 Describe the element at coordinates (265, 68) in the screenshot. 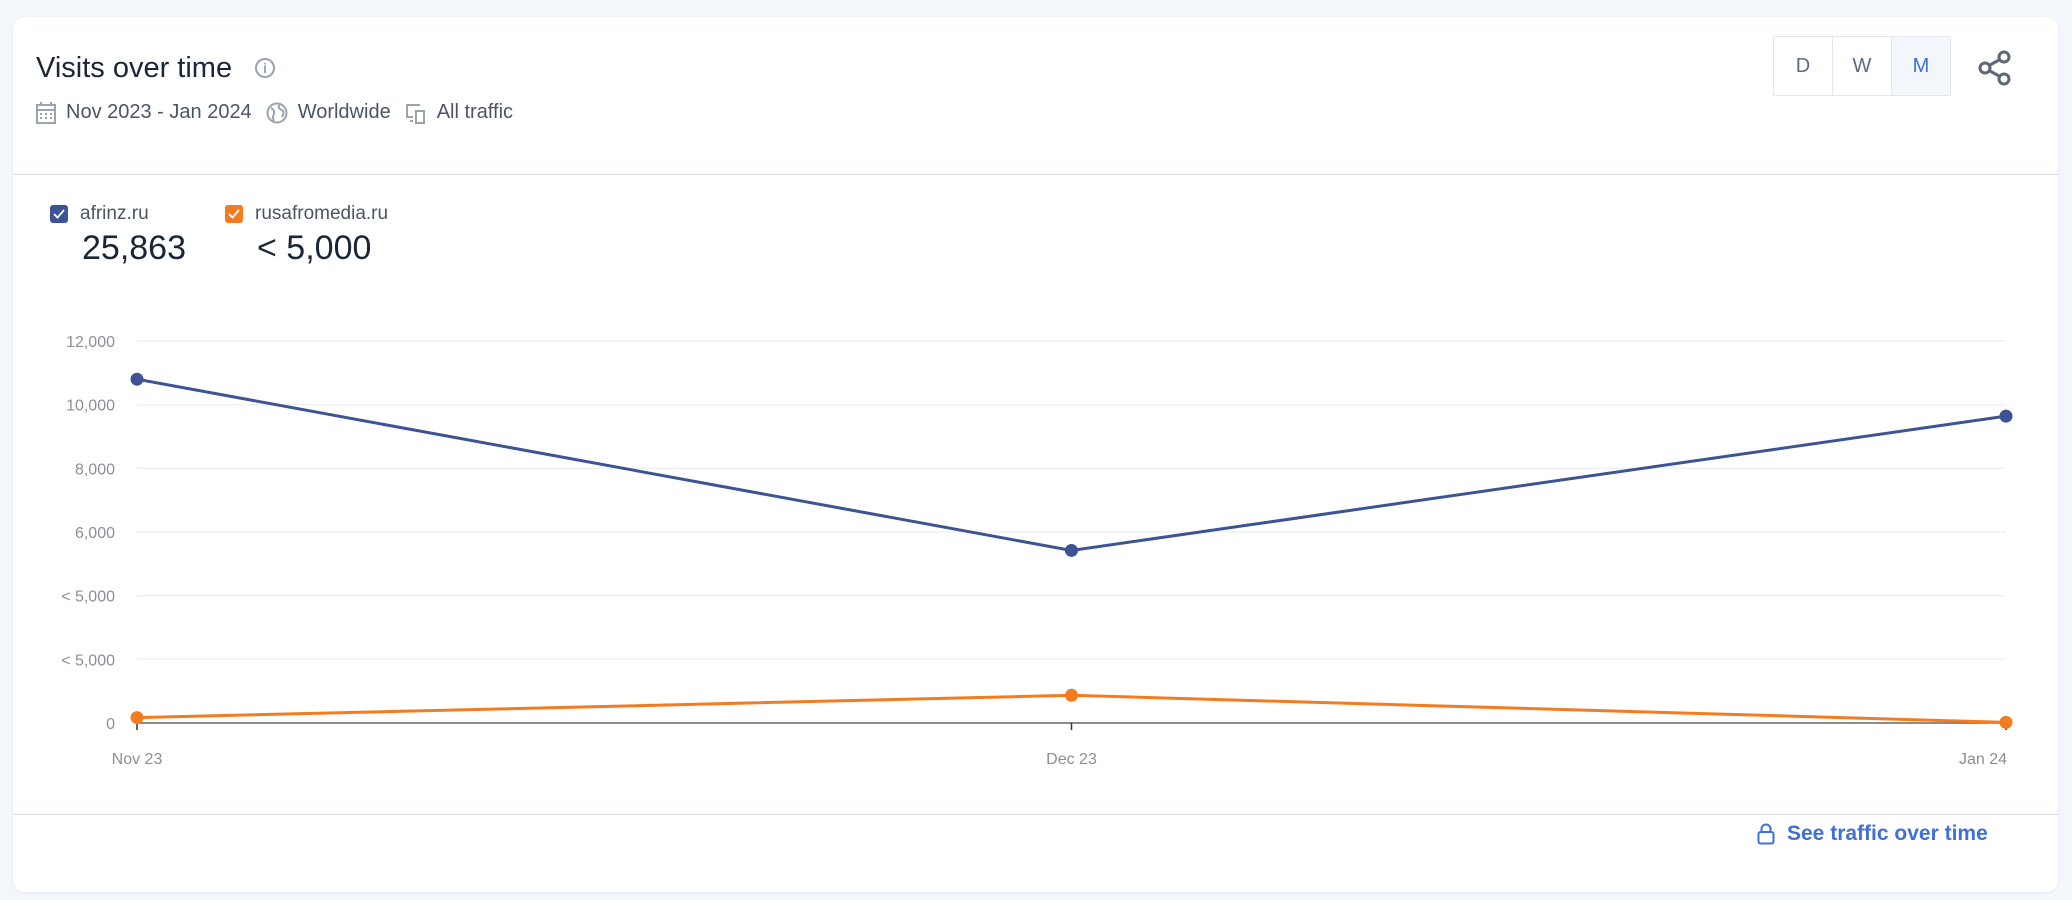

I see `info-icon: i` at that location.